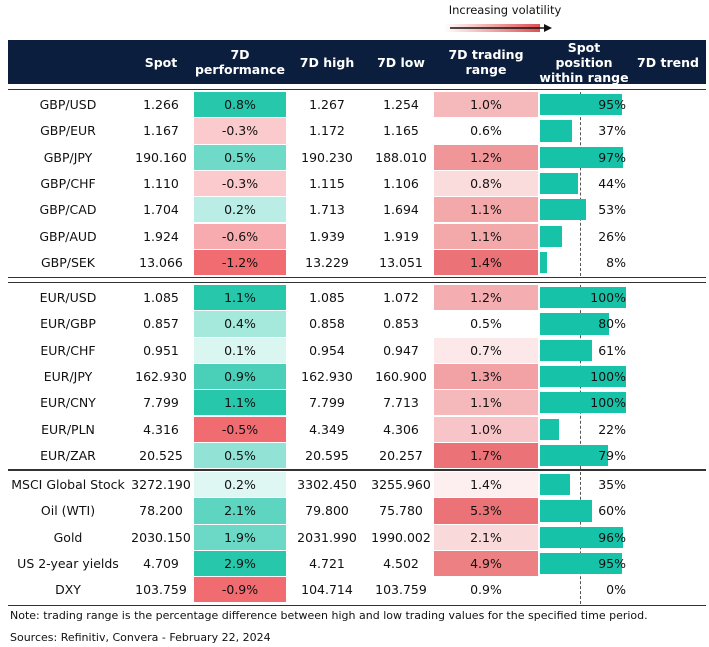  What do you see at coordinates (327, 564) in the screenshot?
I see `high: 4.721` at bounding box center [327, 564].